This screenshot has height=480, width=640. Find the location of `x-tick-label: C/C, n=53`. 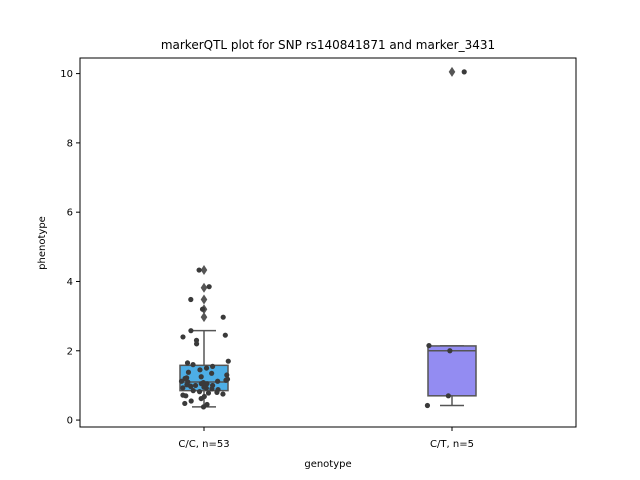

x-tick-label: C/C, n=53 is located at coordinates (203, 444).